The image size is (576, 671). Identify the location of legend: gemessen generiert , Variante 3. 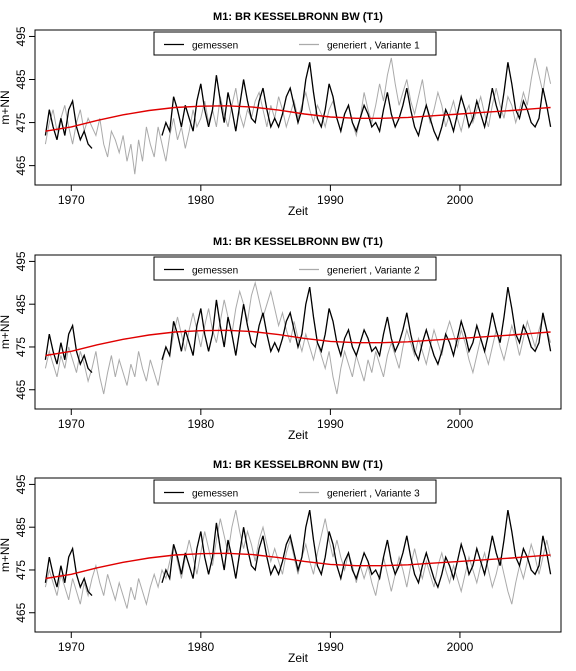
(295, 491).